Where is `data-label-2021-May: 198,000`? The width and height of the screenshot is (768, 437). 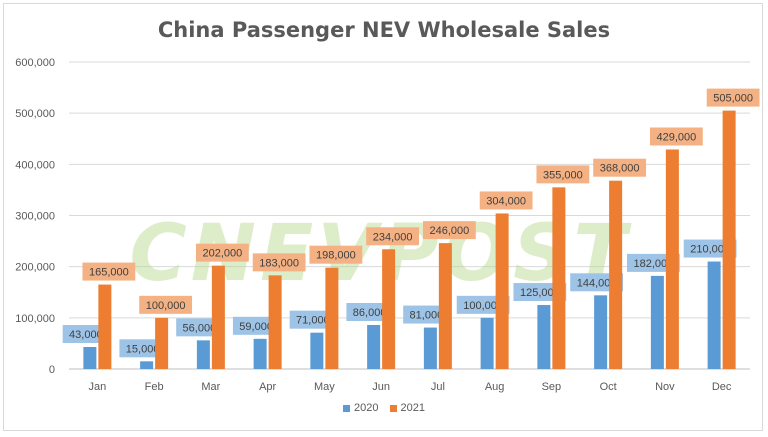 data-label-2021-May: 198,000 is located at coordinates (336, 256).